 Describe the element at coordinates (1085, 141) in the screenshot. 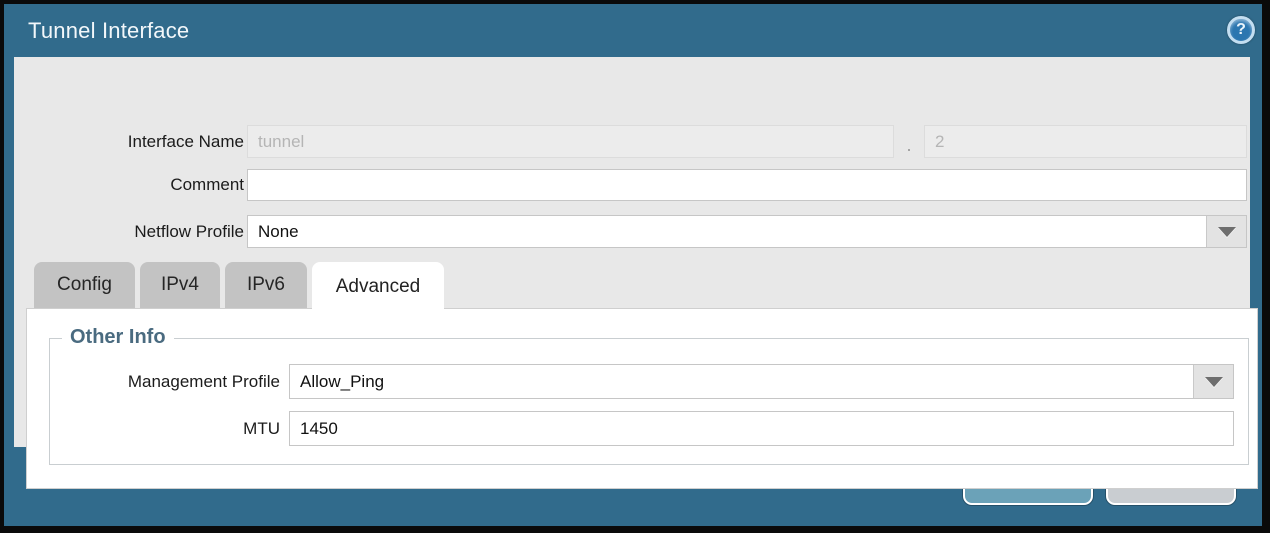

I see `interface-name-suffix-input` at that location.